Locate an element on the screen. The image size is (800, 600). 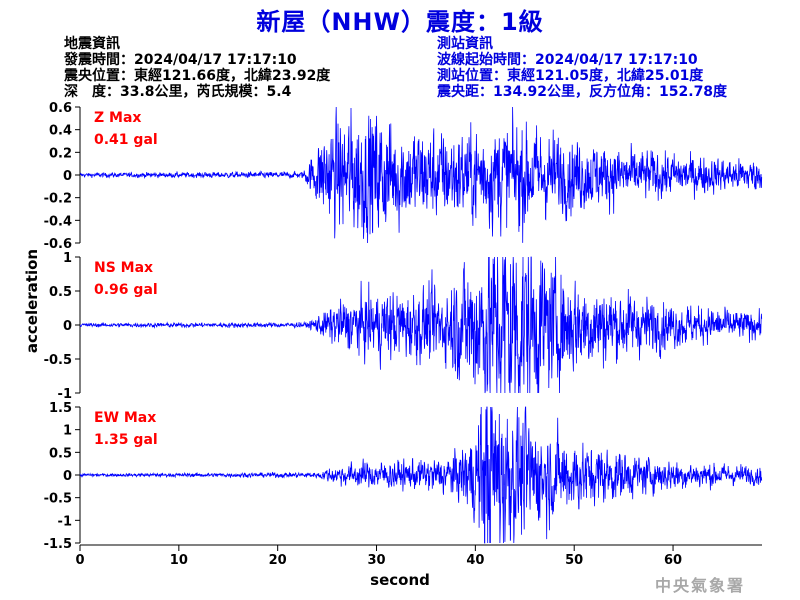
x-tick-label: 40 is located at coordinates (475, 560).